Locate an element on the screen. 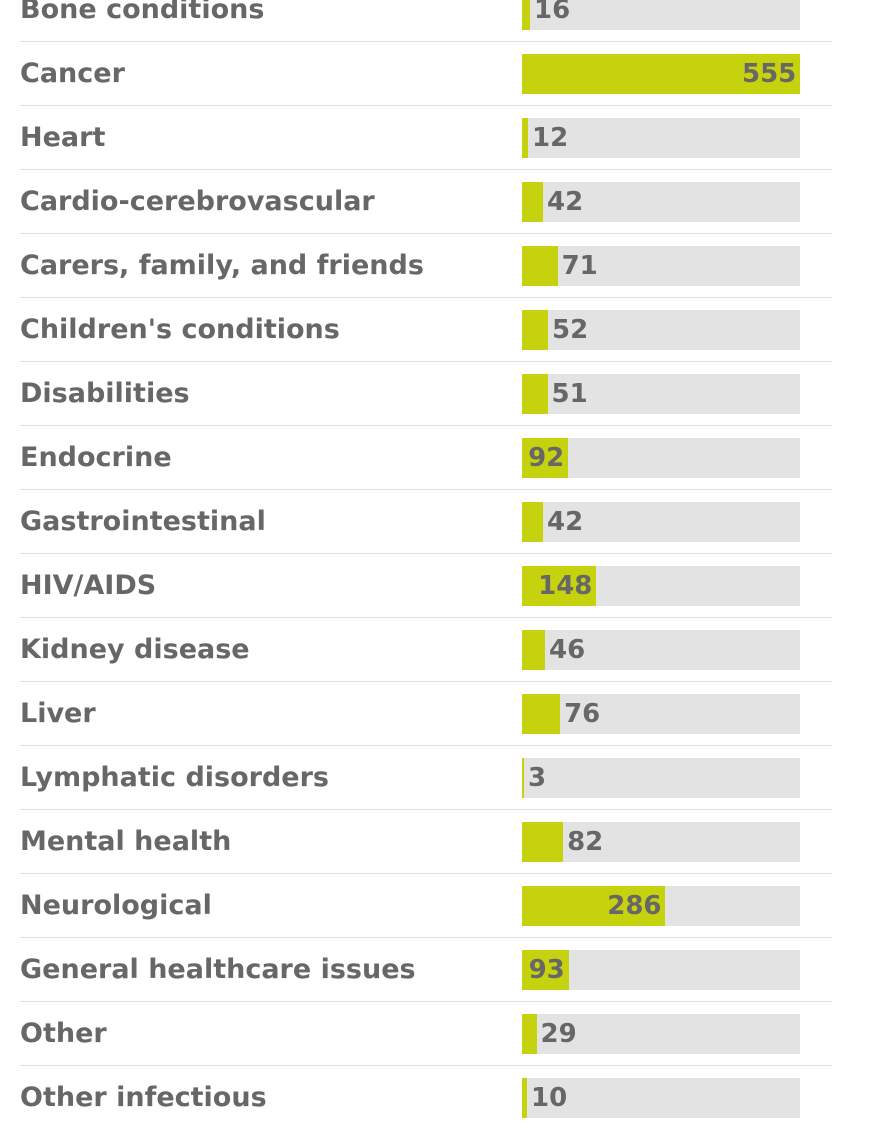  bar-row: Heart 12 is located at coordinates (426, 138).